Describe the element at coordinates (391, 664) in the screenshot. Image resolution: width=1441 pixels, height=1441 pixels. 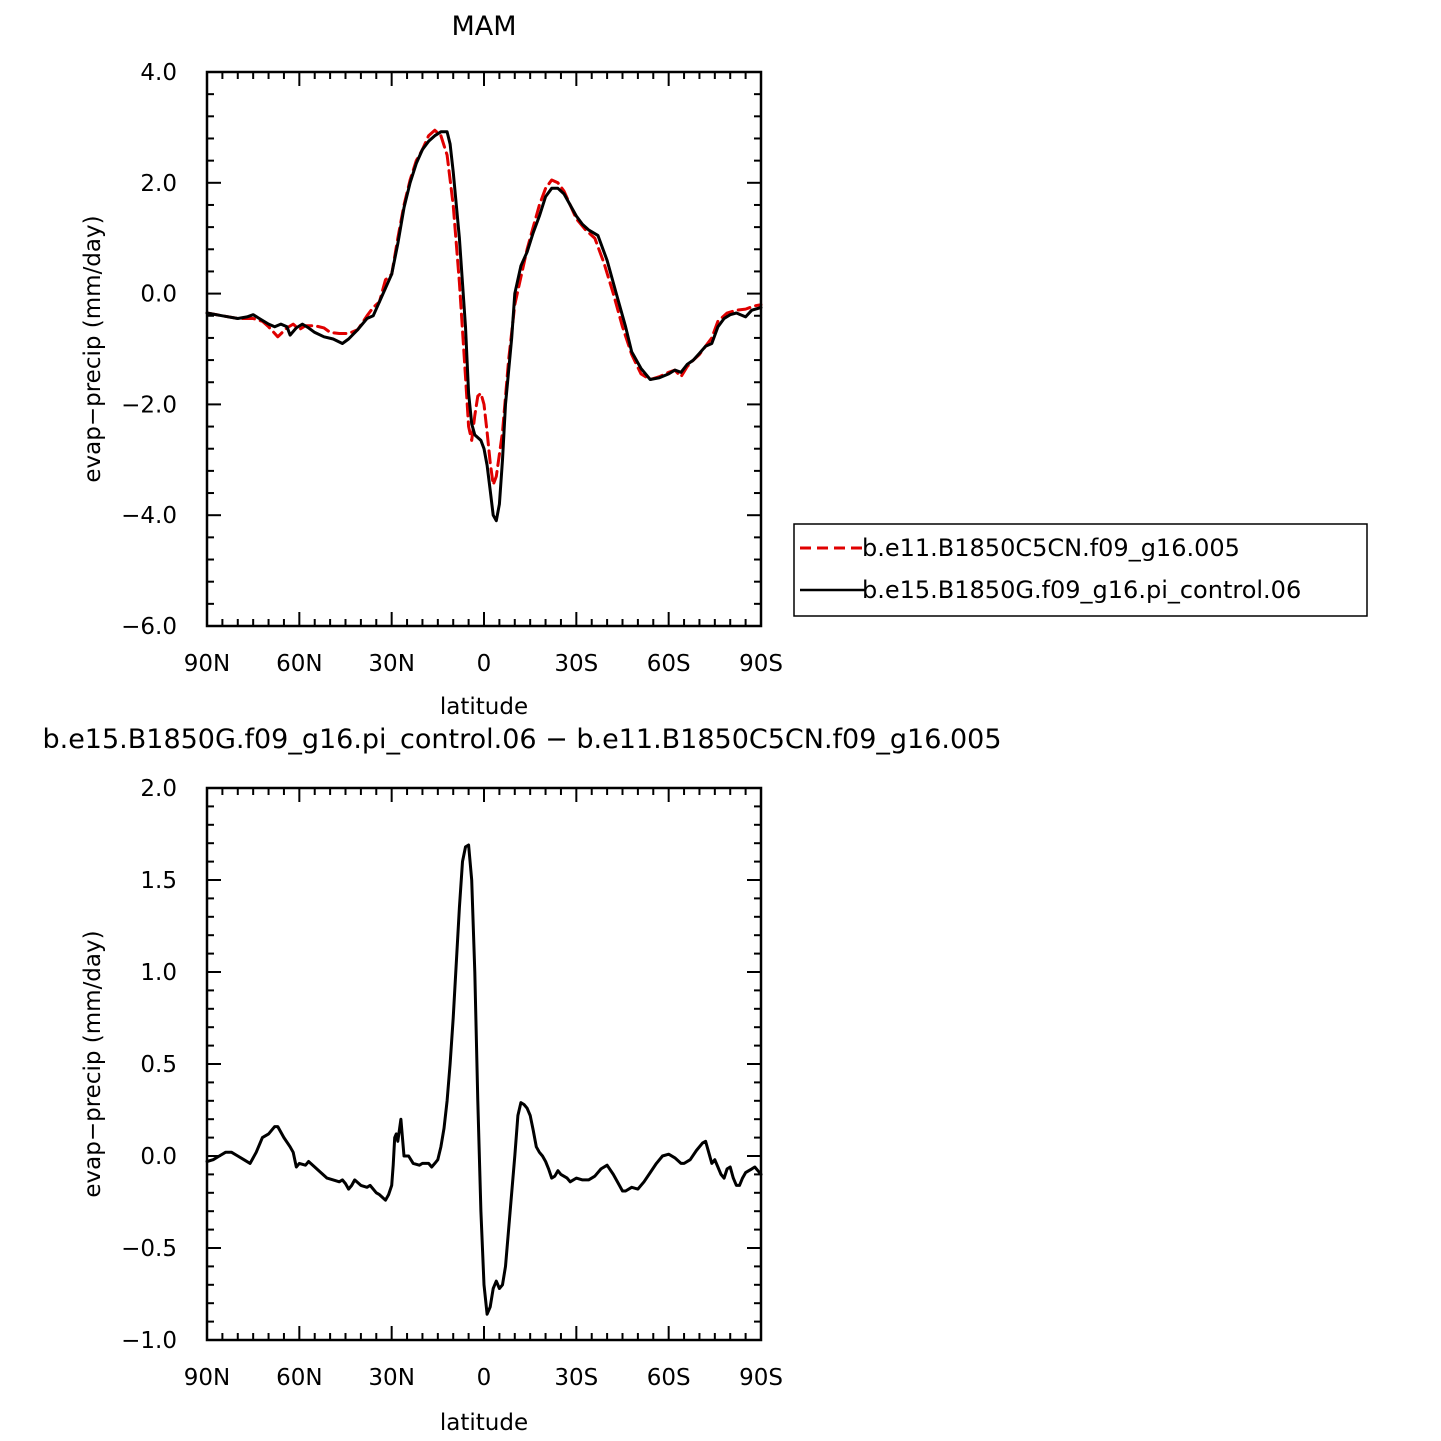
I see `top-panel-x-tick-label: 30N` at that location.